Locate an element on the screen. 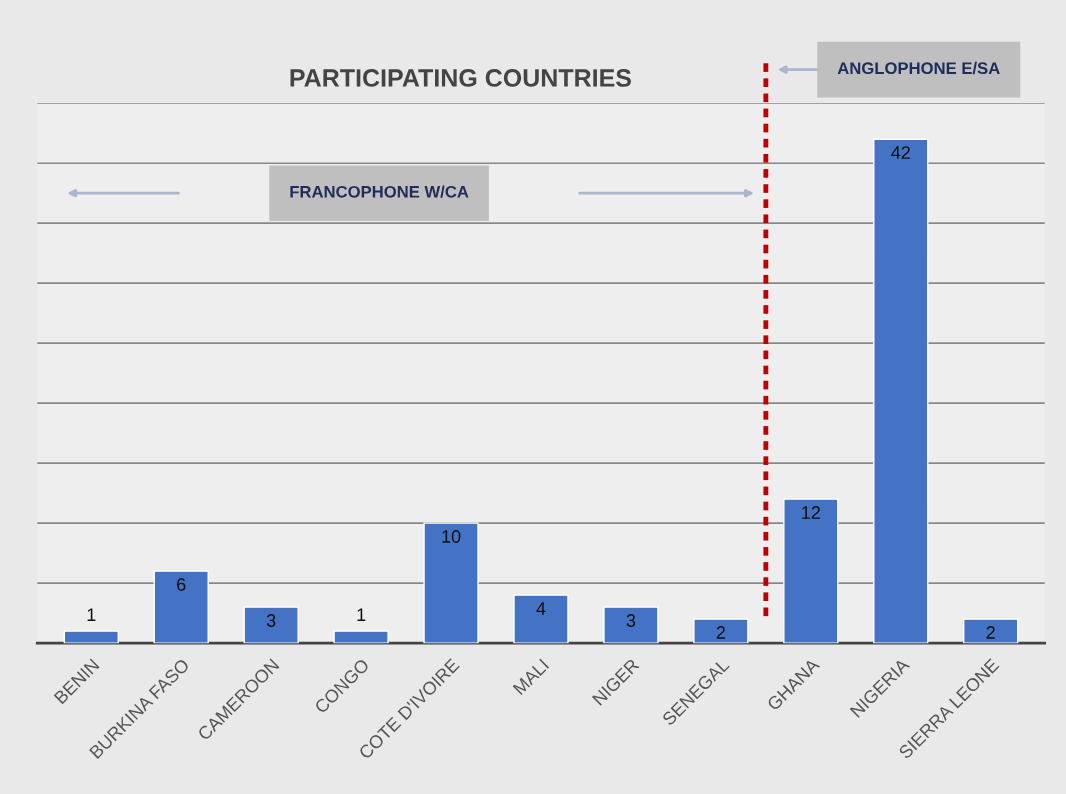 This screenshot has height=794, width=1066. chart-title: PARTICIPATING COUNTRIES is located at coordinates (460, 78).